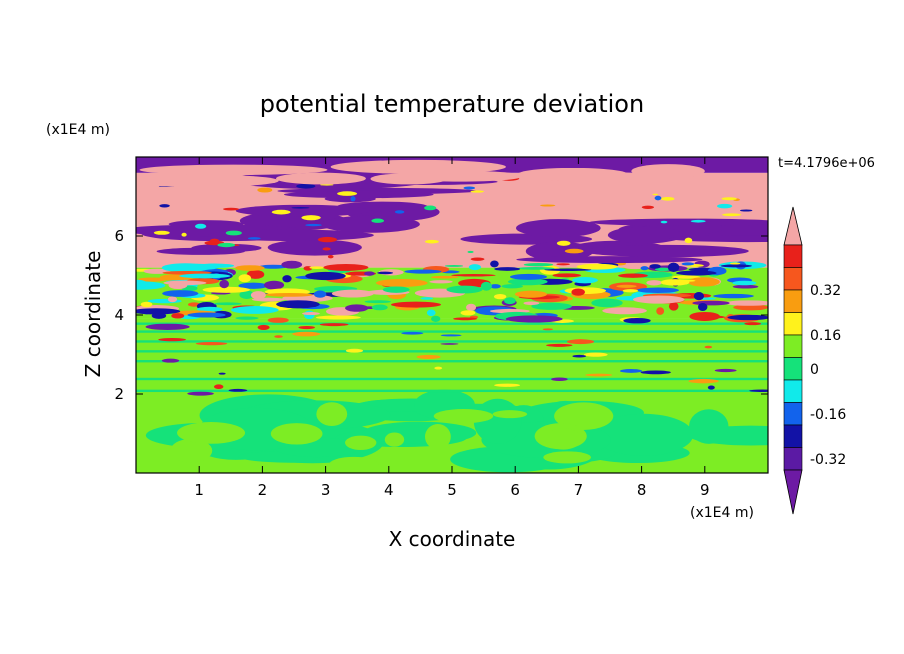 This screenshot has width=904, height=654. I want to click on x-tick-label: 4, so click(389, 490).